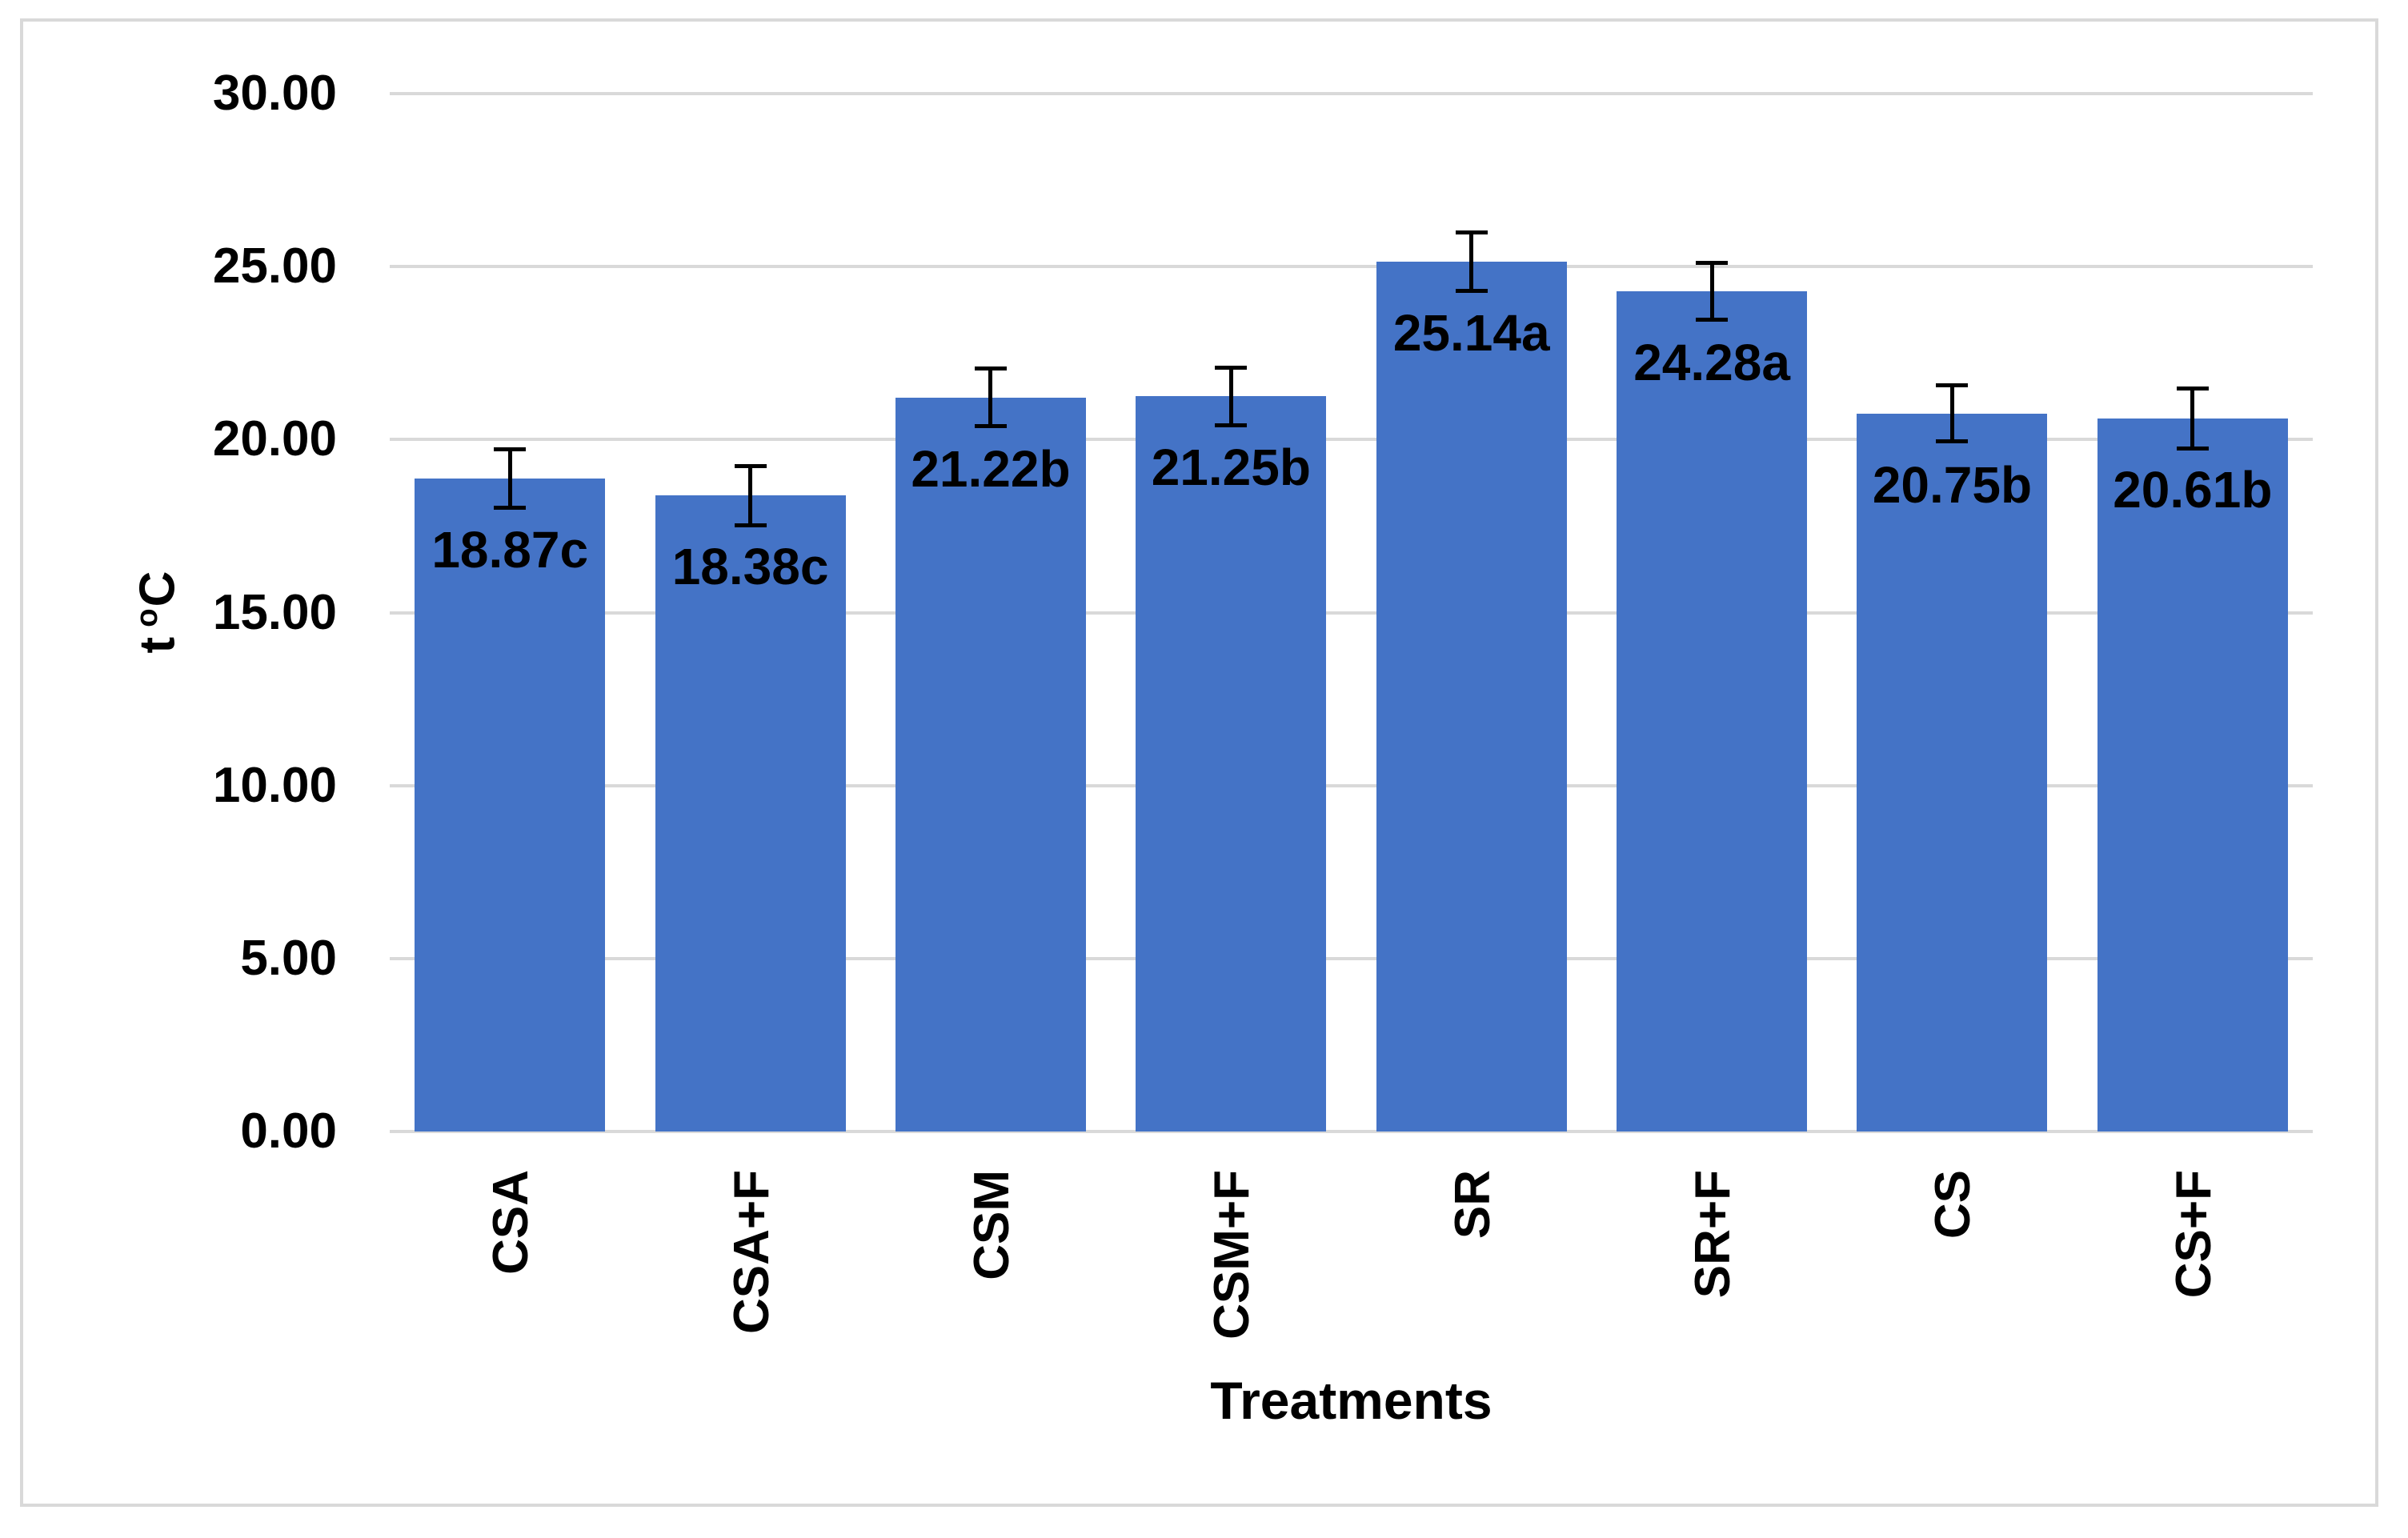  I want to click on y-axis-tick-label: 5.00, so click(288, 958).